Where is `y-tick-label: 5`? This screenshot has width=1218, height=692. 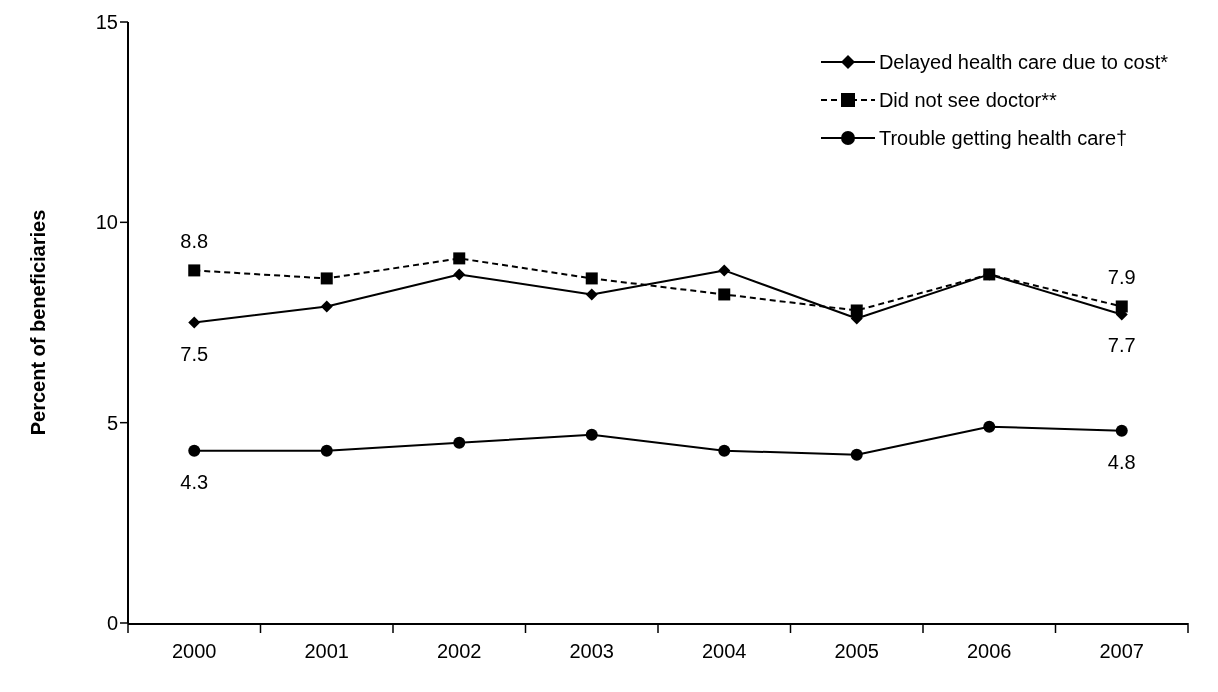 y-tick-label: 5 is located at coordinates (112, 422).